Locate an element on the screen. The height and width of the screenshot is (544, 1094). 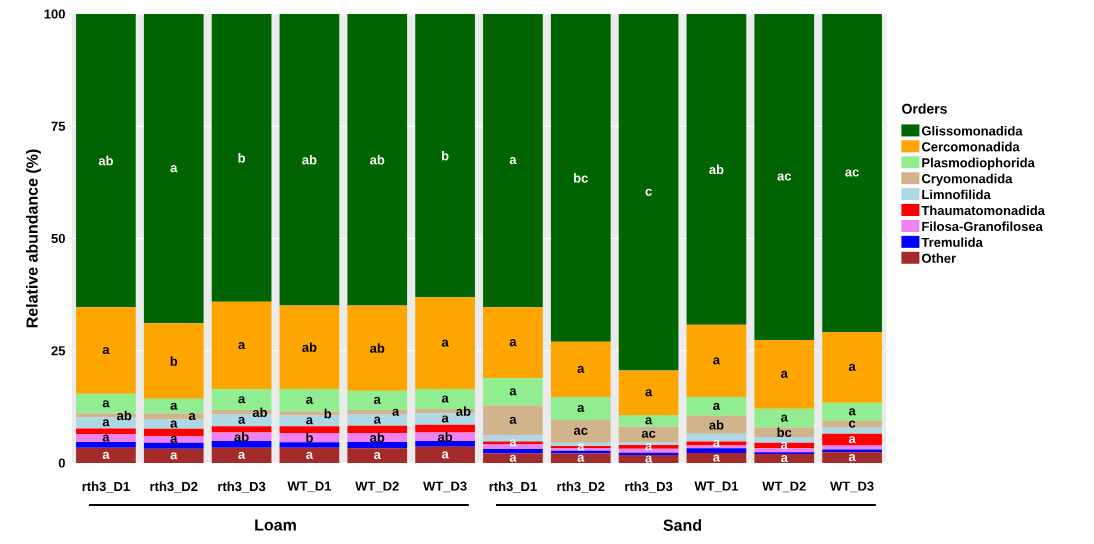
y-tick-label: 50 is located at coordinates (58, 238).